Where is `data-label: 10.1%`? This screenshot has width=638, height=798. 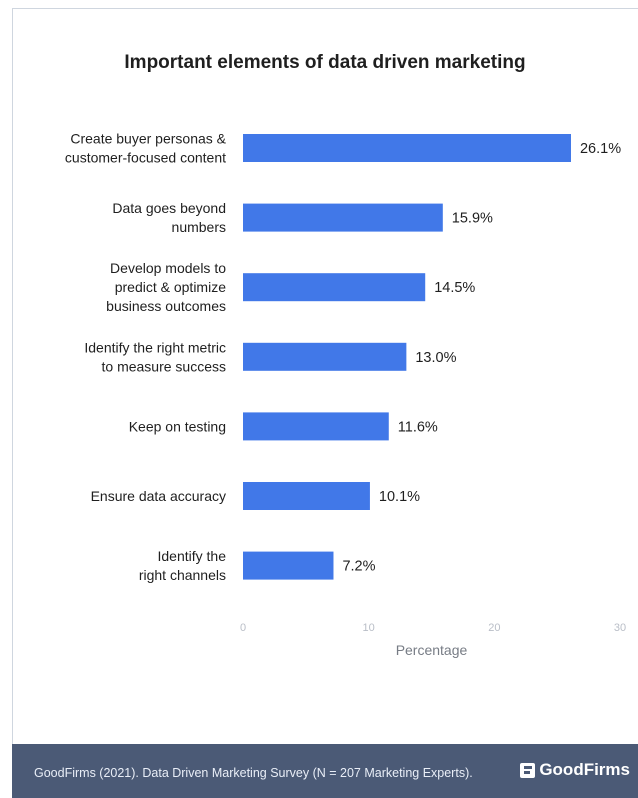
data-label: 10.1% is located at coordinates (399, 497).